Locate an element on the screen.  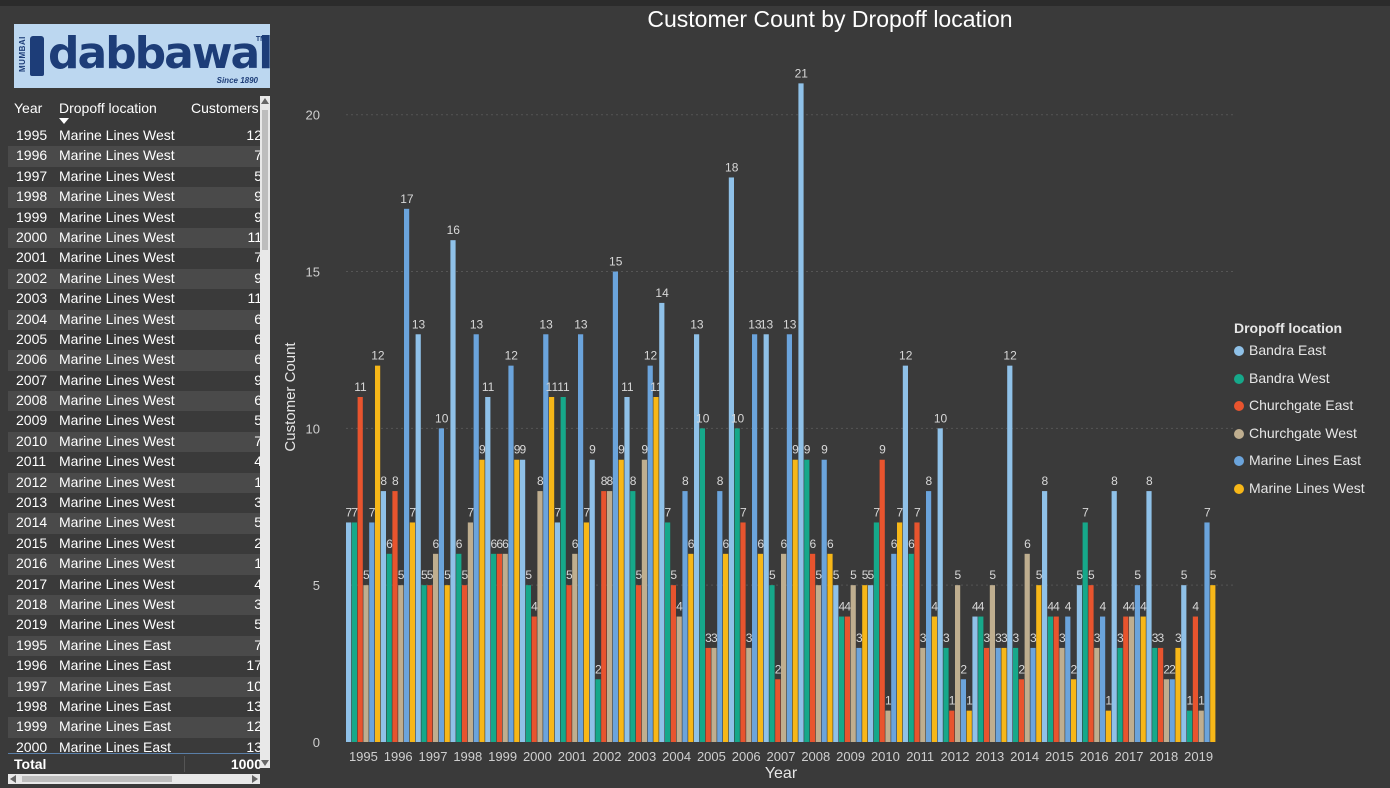
legend-item: Marine Lines East is located at coordinates (1297, 466).